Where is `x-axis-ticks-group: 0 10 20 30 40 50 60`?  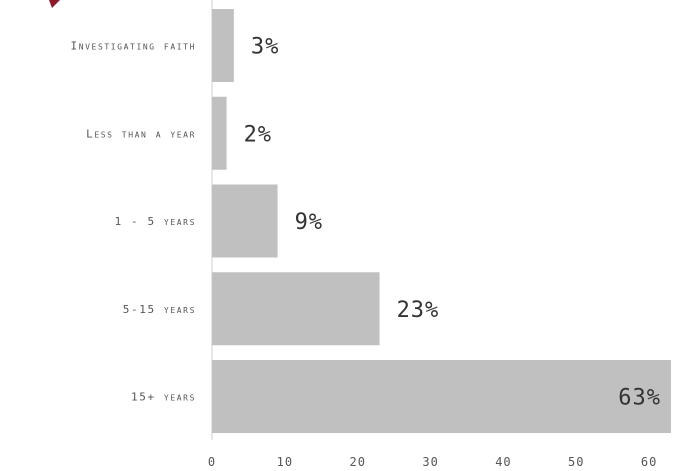
x-axis-ticks-group: 0 10 20 30 40 50 60 is located at coordinates (432, 462).